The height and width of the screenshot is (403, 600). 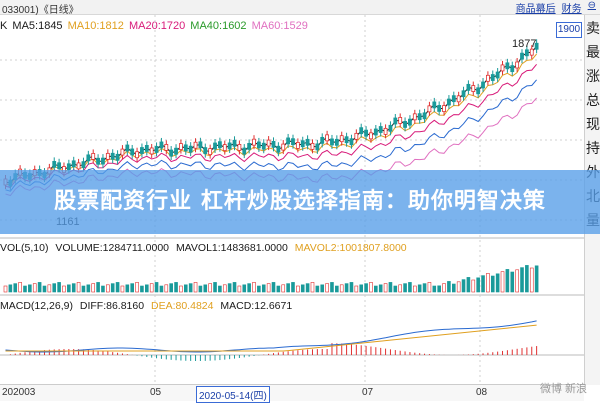 I want to click on side-tab-latest: 最, so click(x=593, y=52).